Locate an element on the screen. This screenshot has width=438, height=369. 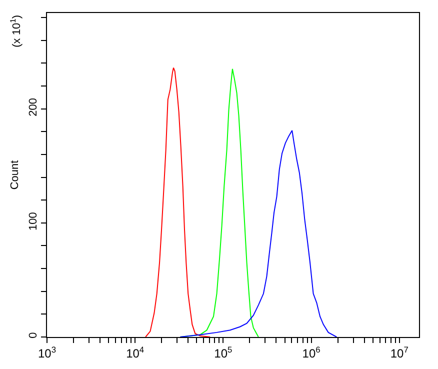
y-tick-label: 200 is located at coordinates (34, 107).